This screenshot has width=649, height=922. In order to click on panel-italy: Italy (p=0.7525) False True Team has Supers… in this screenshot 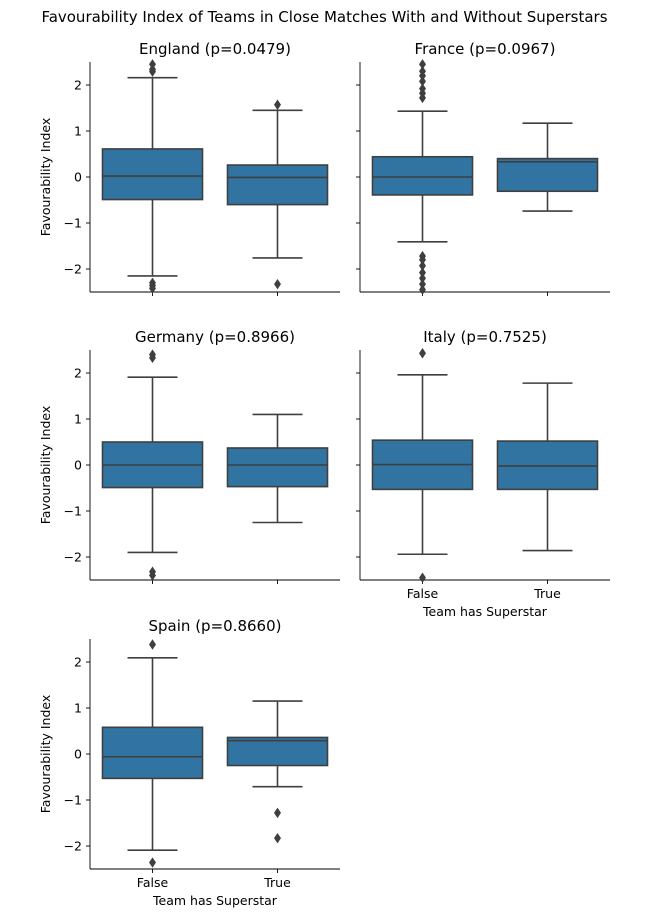, I will do `click(483, 473)`.